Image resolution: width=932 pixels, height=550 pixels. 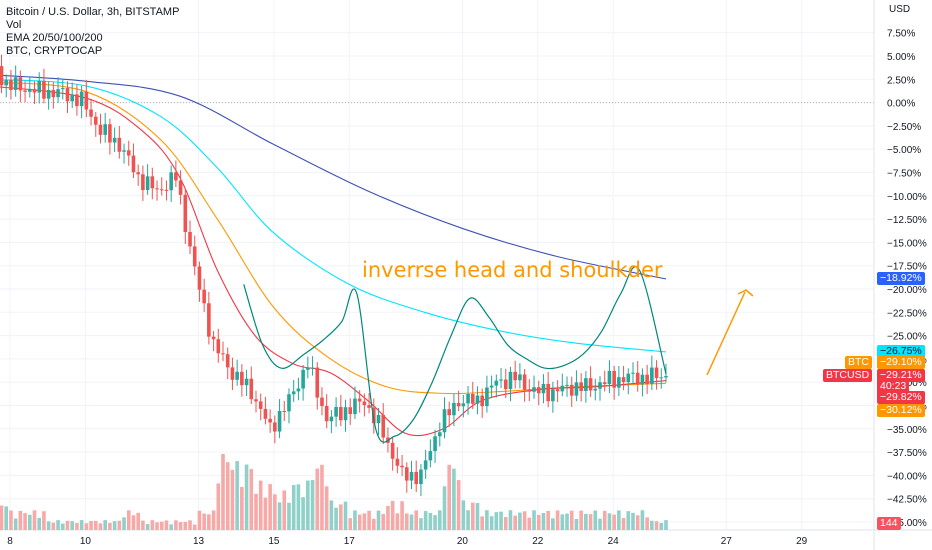 I want to click on x-tick-label: 17, so click(x=350, y=541).